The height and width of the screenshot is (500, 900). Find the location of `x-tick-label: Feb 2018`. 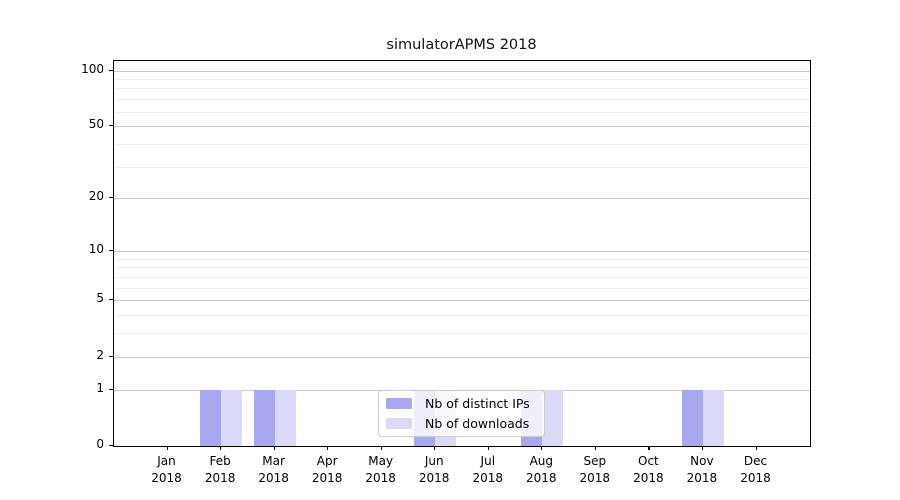

x-tick-label: Feb 2018 is located at coordinates (220, 469).